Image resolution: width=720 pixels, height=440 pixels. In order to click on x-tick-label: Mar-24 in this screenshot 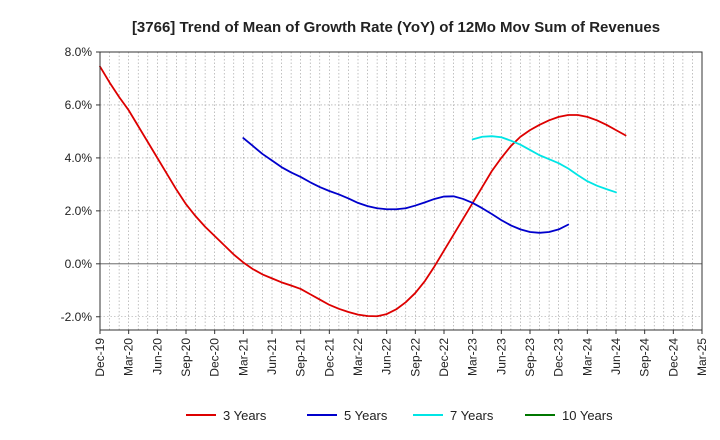, I will do `click(587, 357)`.